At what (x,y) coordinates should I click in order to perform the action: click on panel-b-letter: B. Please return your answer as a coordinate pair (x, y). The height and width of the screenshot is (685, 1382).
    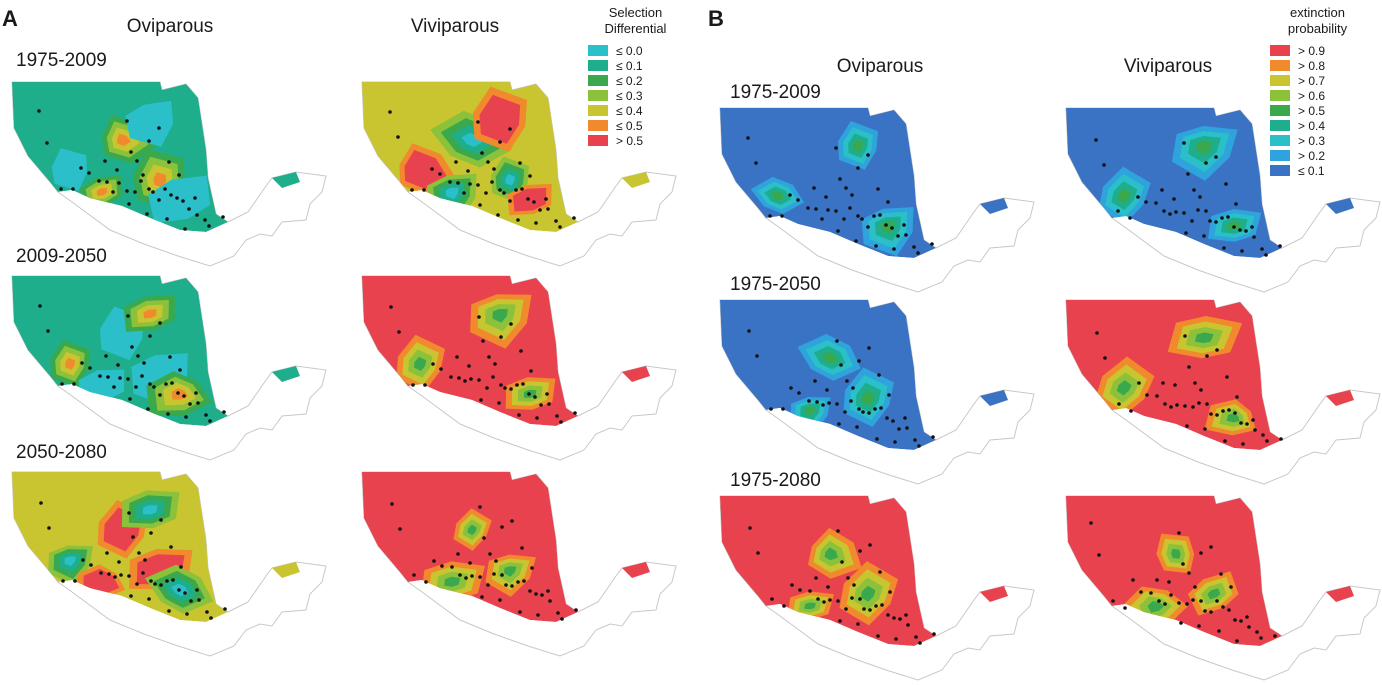
    Looking at the image, I should click on (716, 18).